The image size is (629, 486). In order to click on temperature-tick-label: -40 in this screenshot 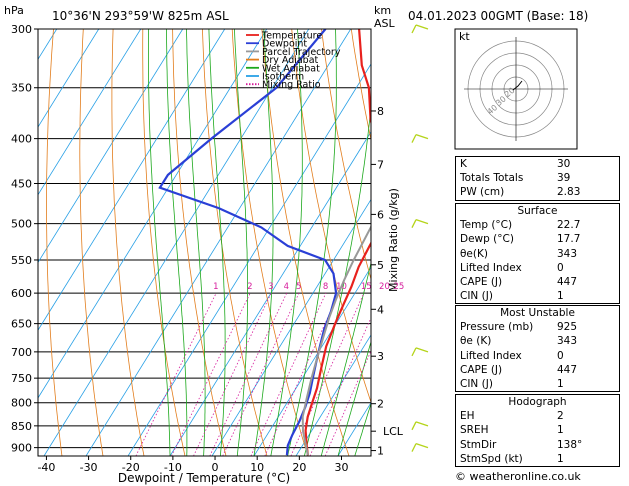, I will do `click(46, 467)`.